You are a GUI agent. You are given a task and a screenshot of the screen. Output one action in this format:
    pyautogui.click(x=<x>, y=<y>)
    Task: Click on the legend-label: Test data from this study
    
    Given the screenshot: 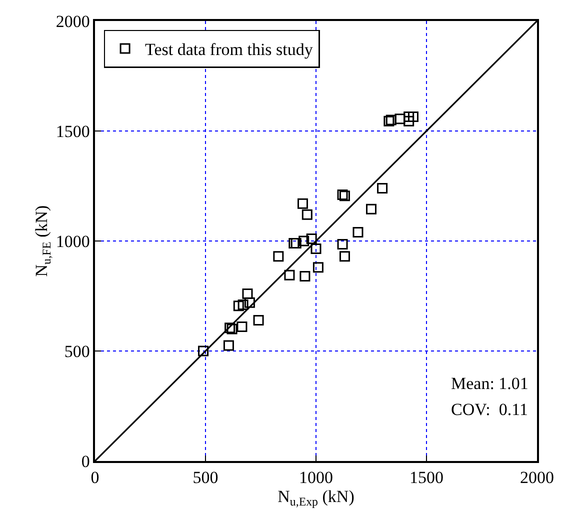 What is the action you would take?
    pyautogui.click(x=229, y=50)
    